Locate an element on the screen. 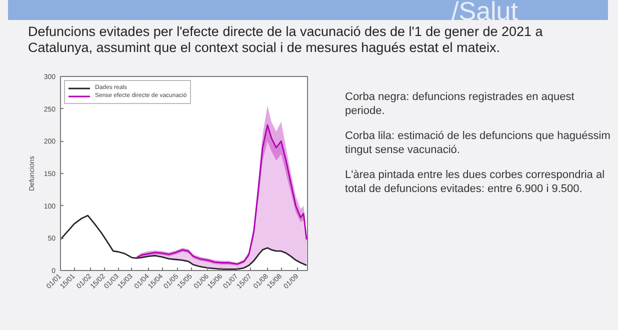 This screenshot has width=618, height=330. text: /Salut is located at coordinates (485, 13).